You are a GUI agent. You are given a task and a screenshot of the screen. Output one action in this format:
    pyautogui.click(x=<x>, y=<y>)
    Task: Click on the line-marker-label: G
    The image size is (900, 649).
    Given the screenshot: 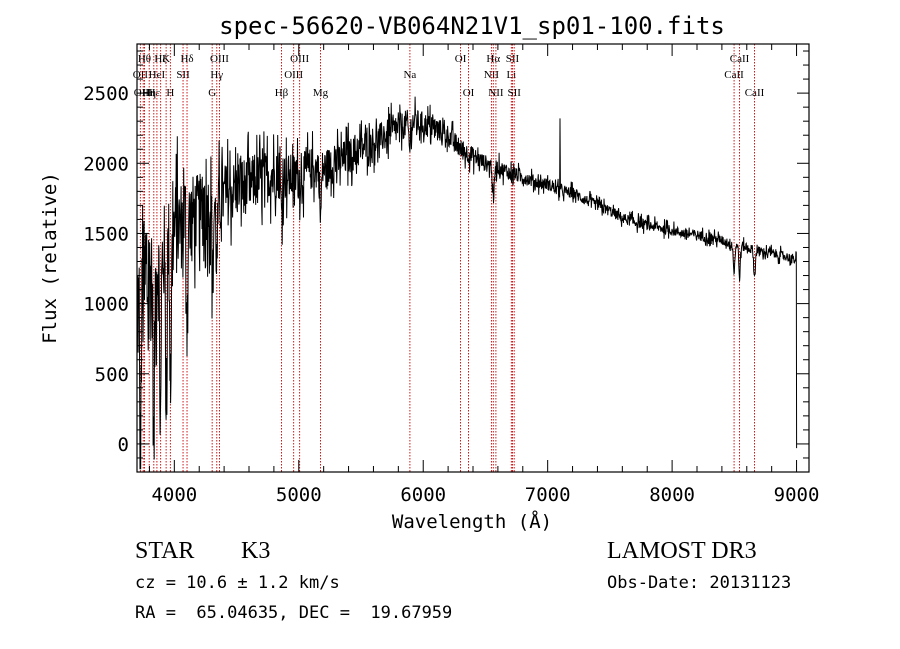 What is the action you would take?
    pyautogui.click(x=212, y=93)
    